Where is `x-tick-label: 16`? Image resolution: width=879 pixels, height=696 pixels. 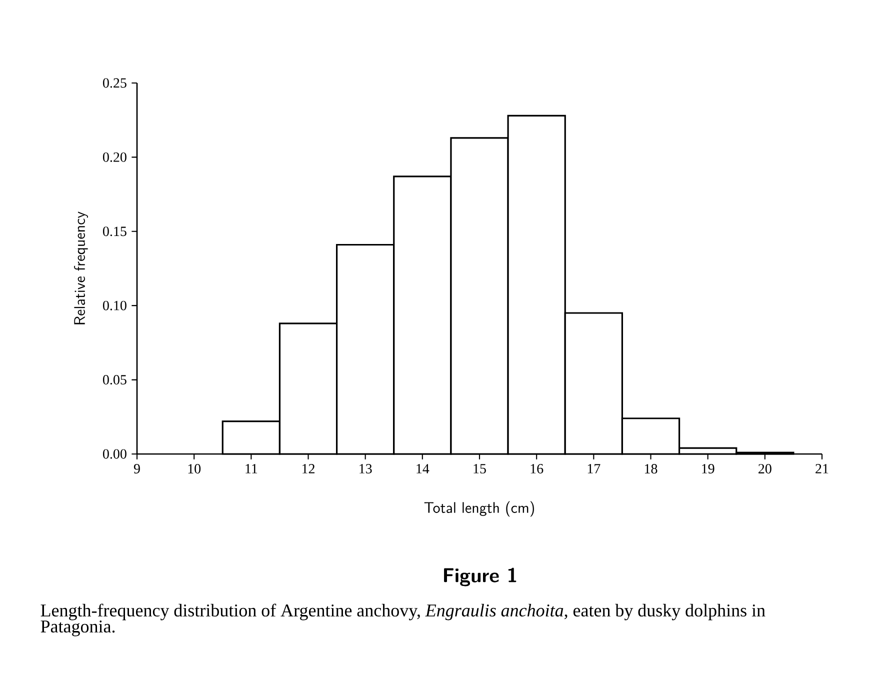
x-tick-label: 16 is located at coordinates (537, 469).